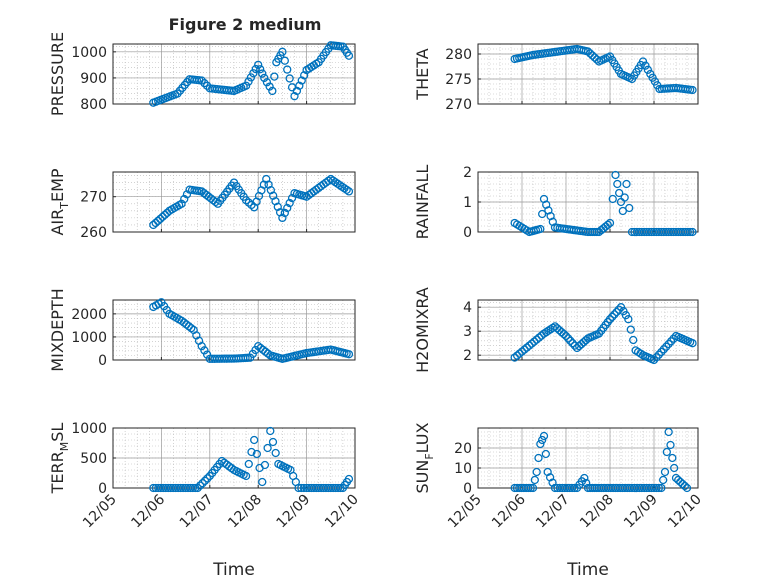 This screenshot has width=778, height=583. I want to click on y-tick-label: 20, so click(463, 449).